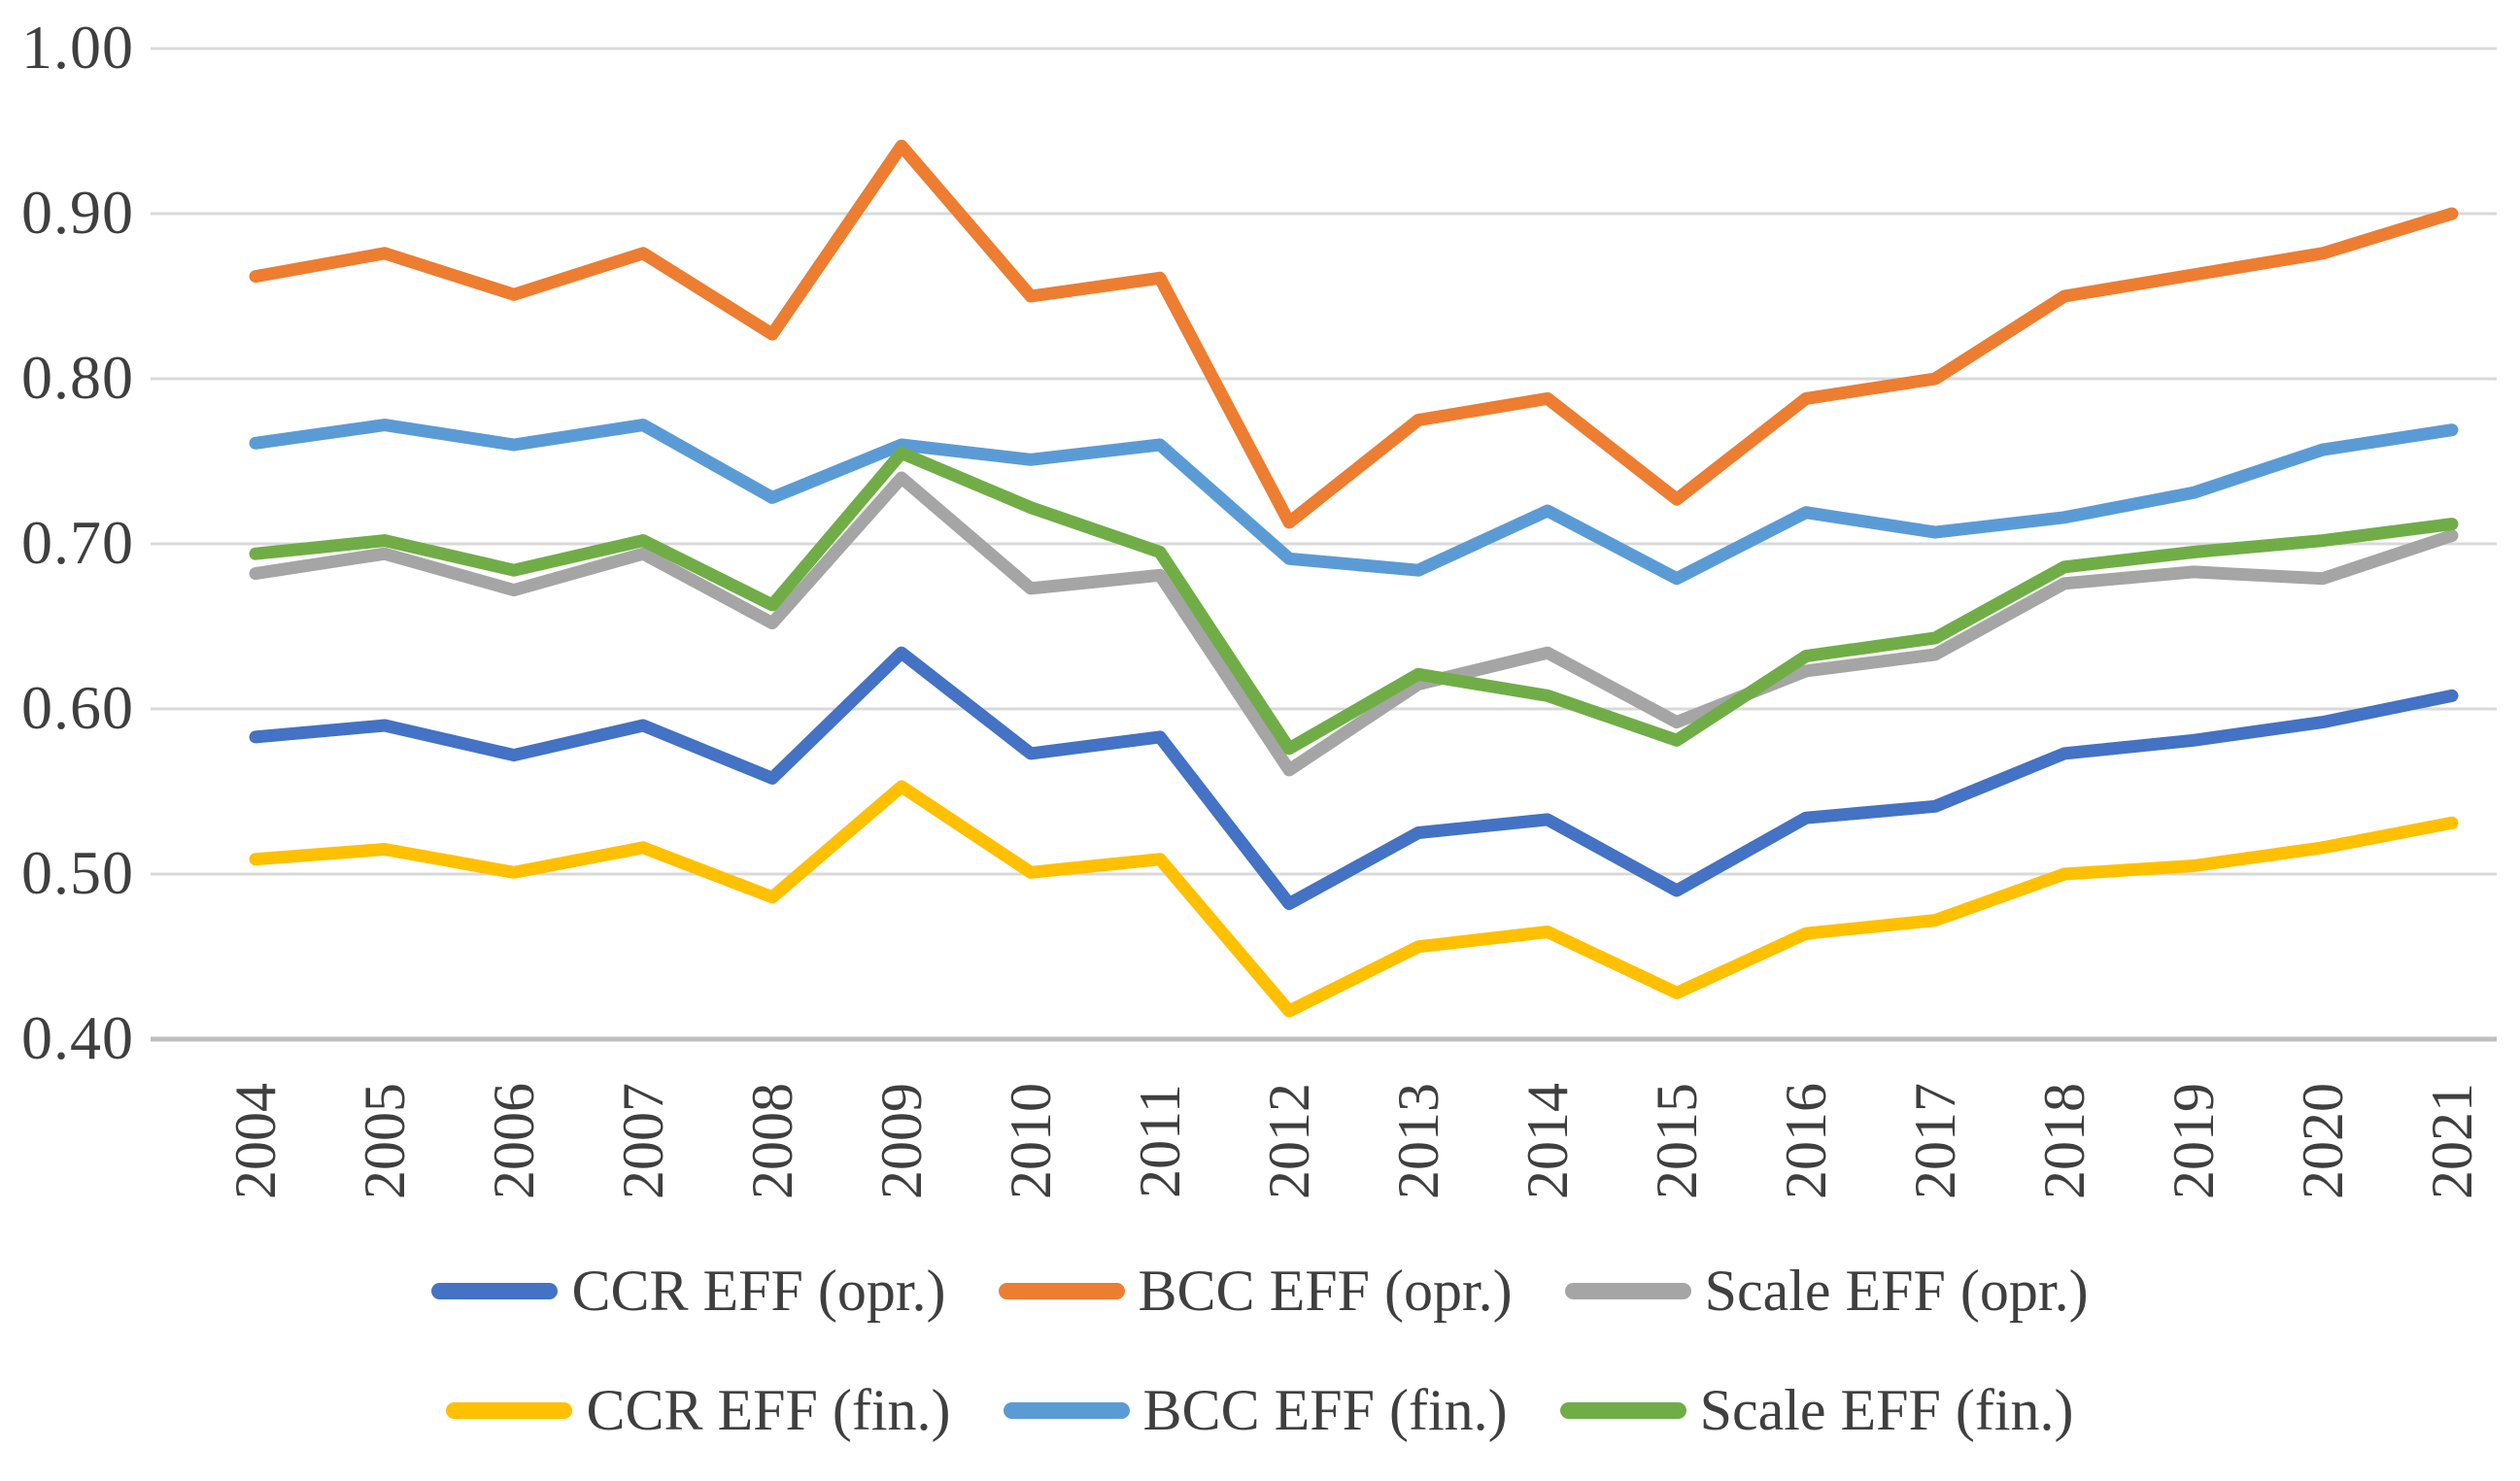  What do you see at coordinates (77, 213) in the screenshot?
I see `y-tick-label: 0.90` at bounding box center [77, 213].